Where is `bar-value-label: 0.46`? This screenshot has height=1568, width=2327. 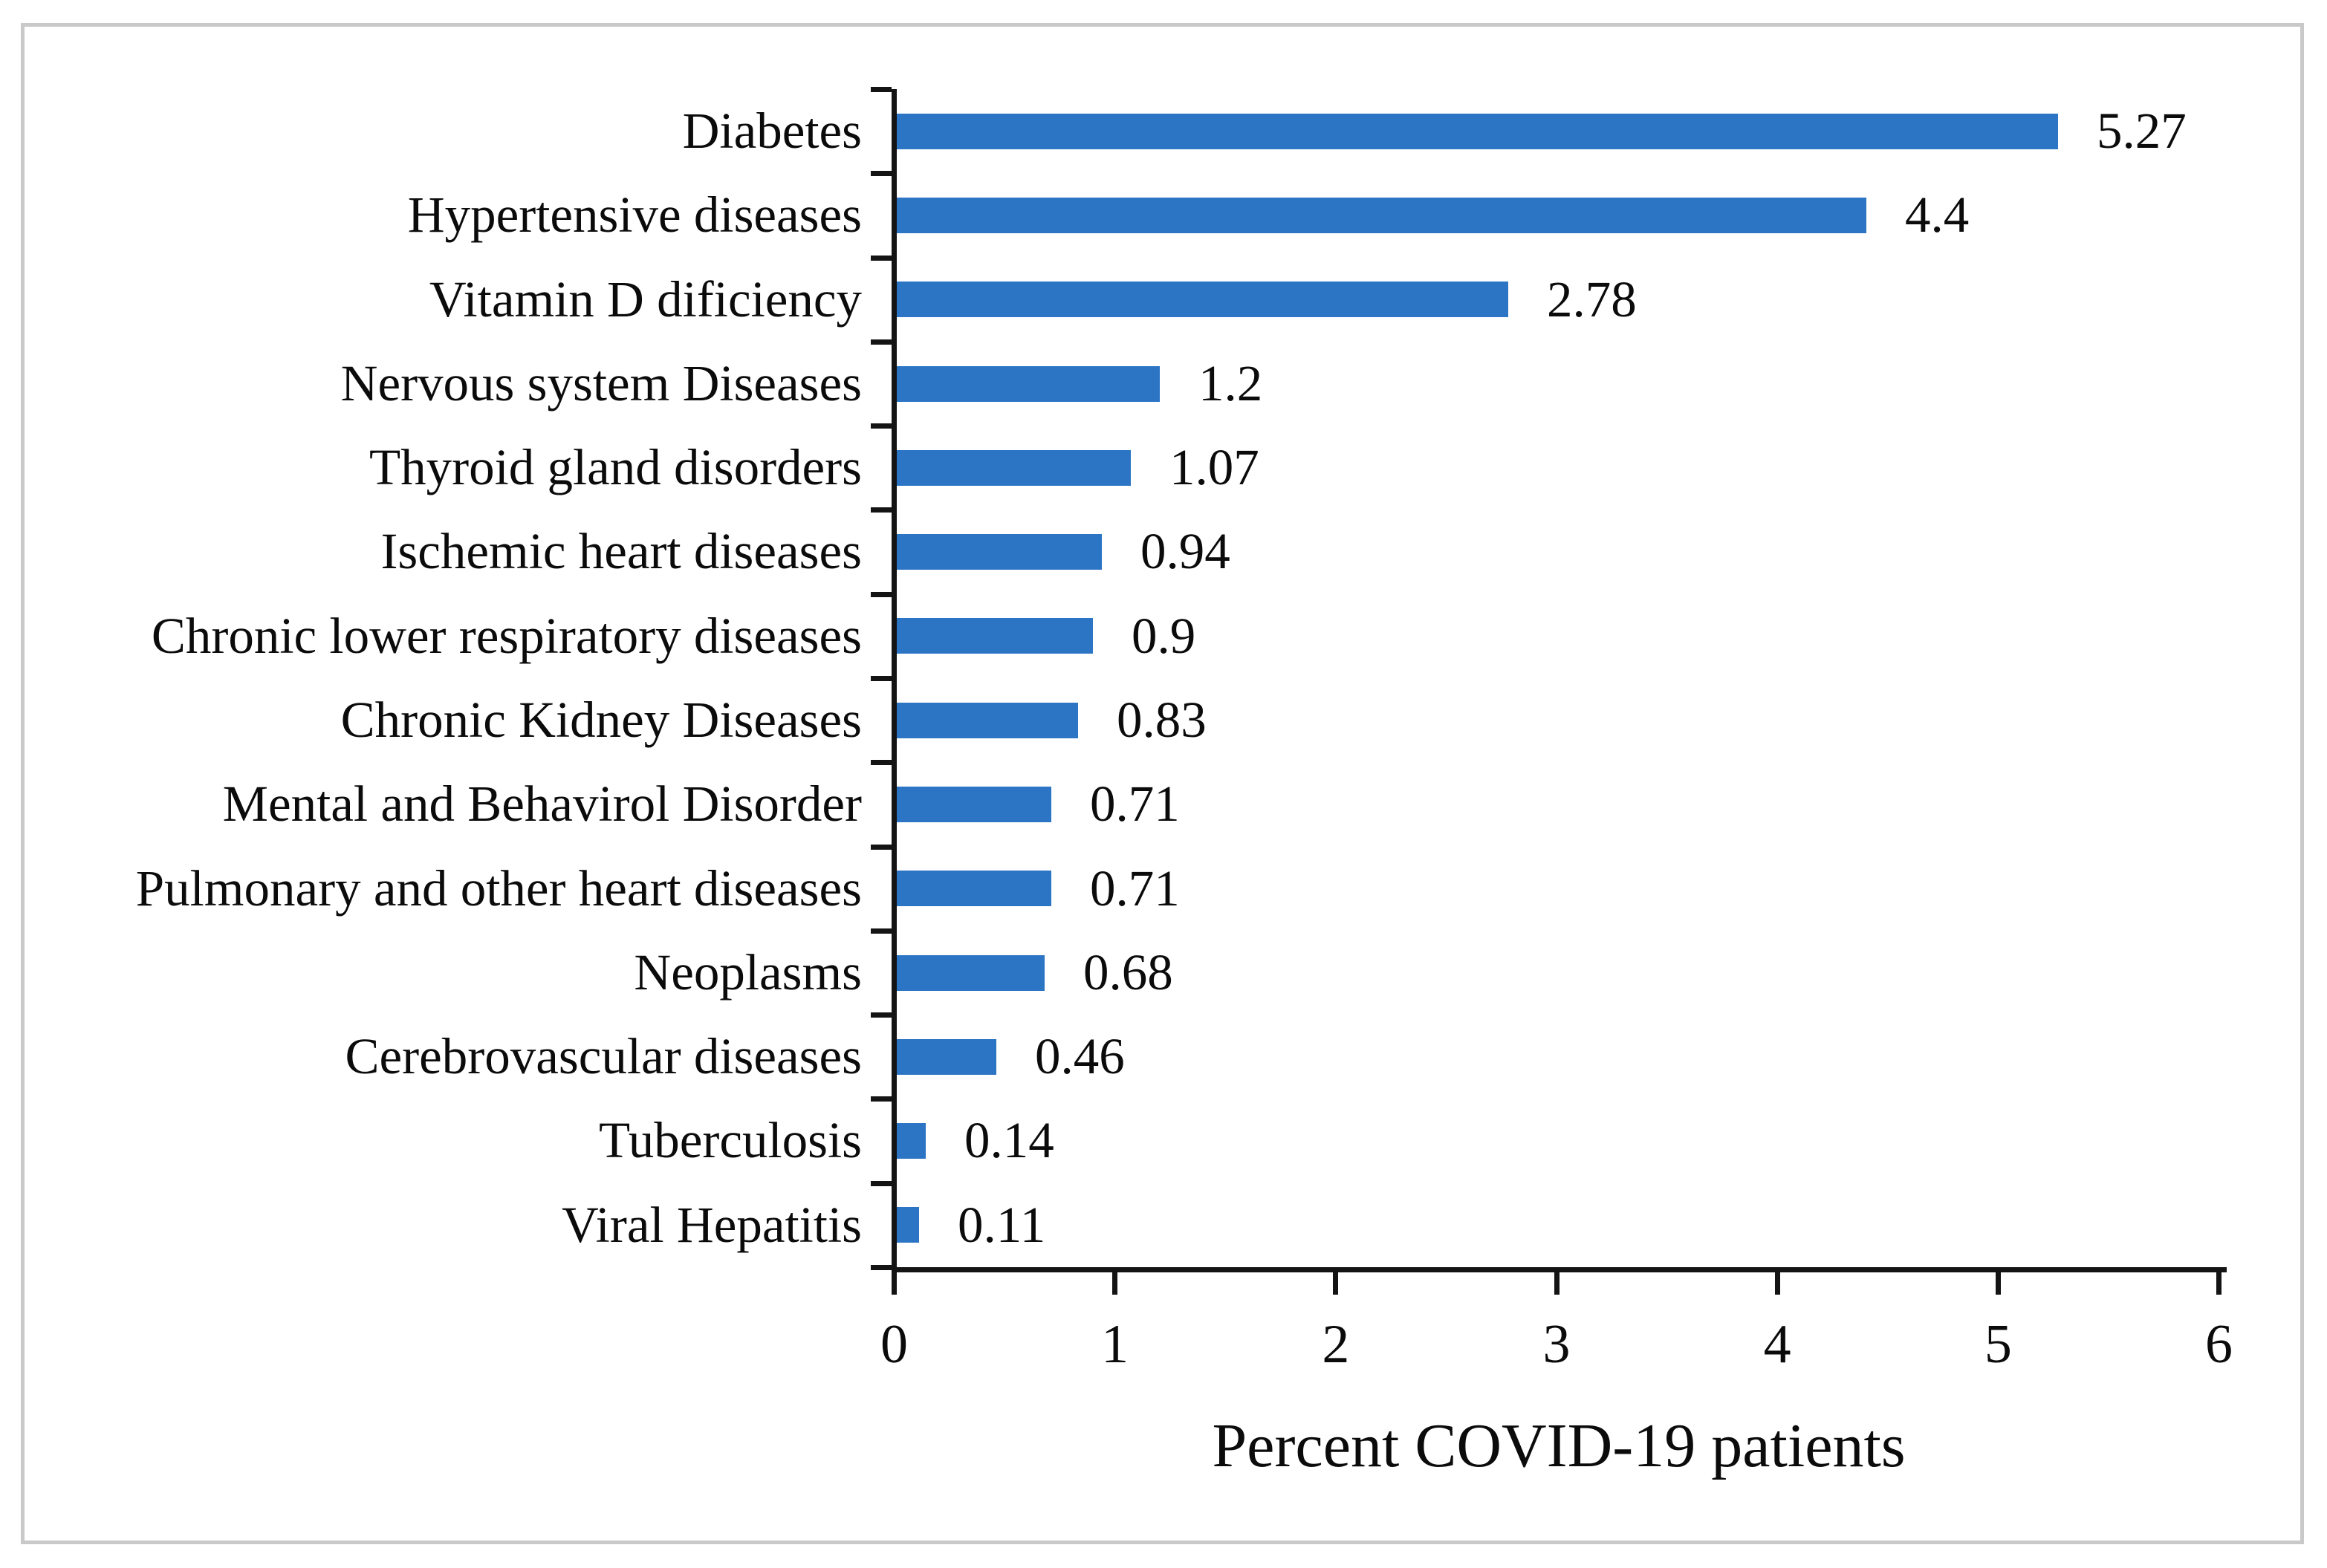
bar-value-label: 0.46 is located at coordinates (1080, 1057).